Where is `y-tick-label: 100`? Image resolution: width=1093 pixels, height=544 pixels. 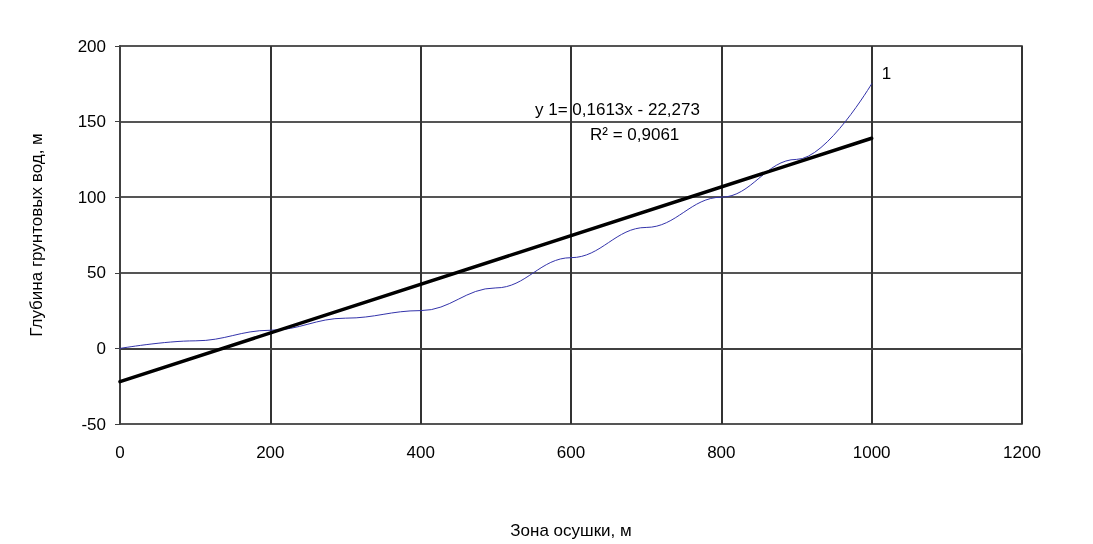 y-tick-label: 100 is located at coordinates (91, 197).